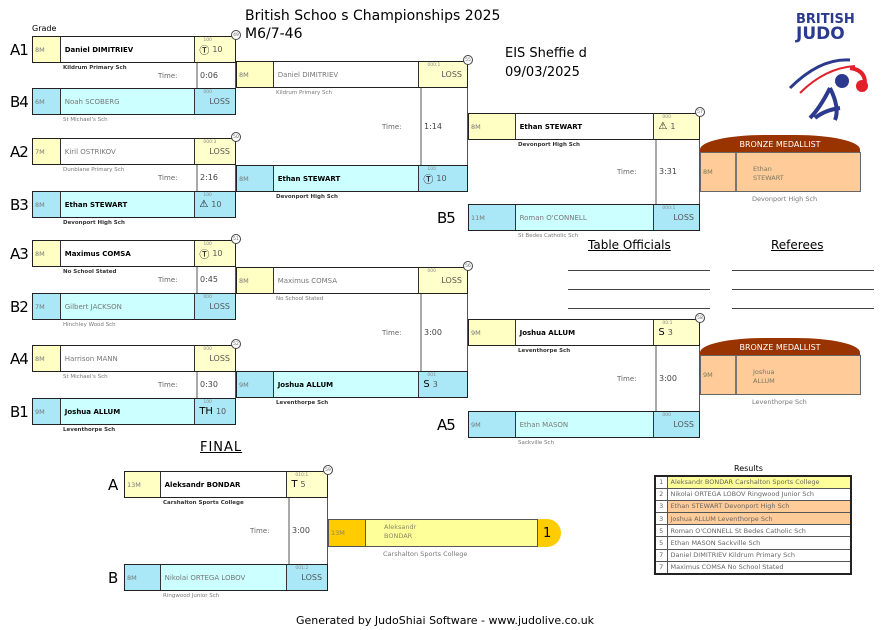 This screenshot has height=630, width=891. Describe the element at coordinates (431, 169) in the screenshot. I see `score-detail: 100` at that location.